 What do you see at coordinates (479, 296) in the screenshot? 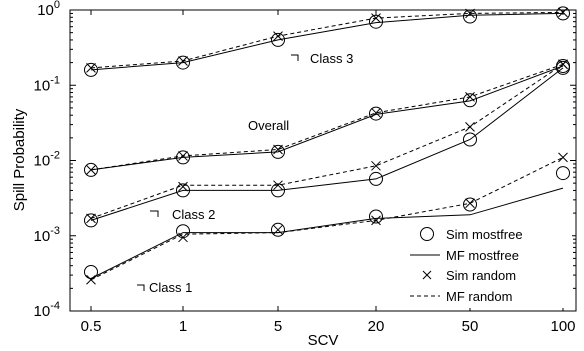
I see `legend-label-mf-random: MF random` at bounding box center [479, 296].